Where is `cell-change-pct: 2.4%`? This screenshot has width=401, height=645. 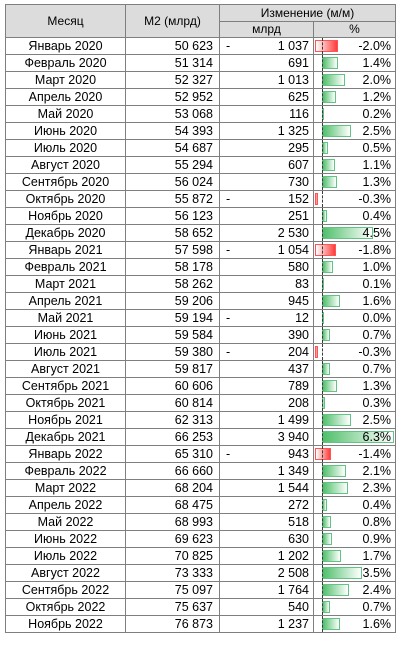 cell-change-pct: 2.4% is located at coordinates (354, 590).